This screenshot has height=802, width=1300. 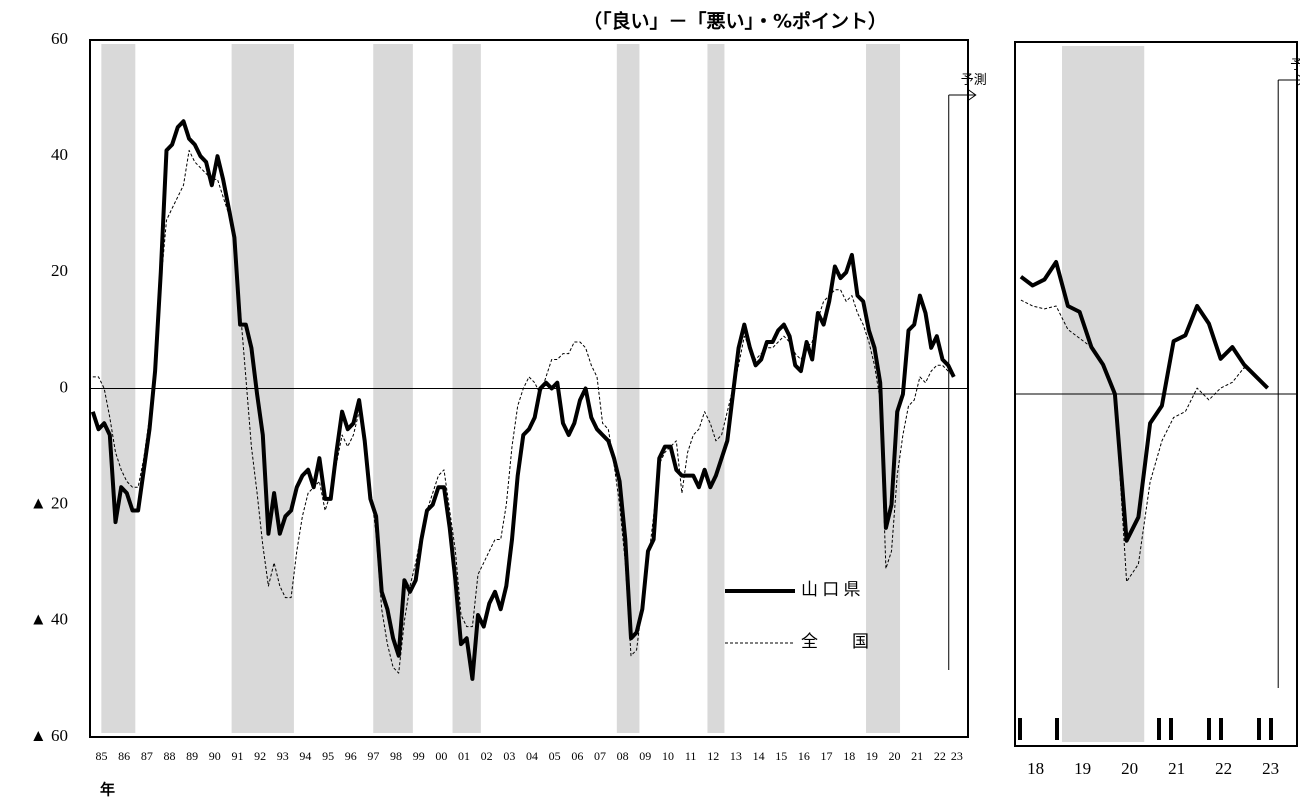 I want to click on legend-label: 全 国, so click(x=835, y=641).